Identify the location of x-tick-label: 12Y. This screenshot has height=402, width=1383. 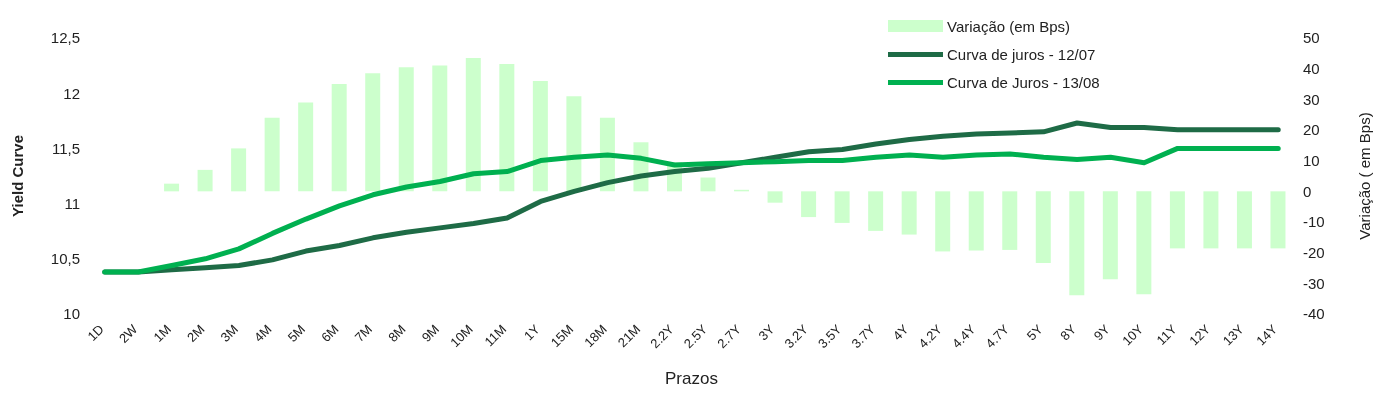
(1200, 335).